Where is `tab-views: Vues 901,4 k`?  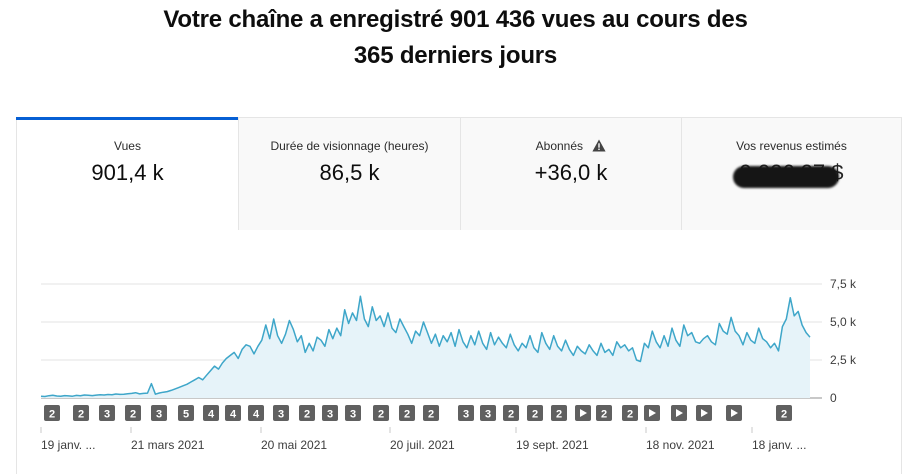 tab-views: Vues 901,4 k is located at coordinates (127, 173).